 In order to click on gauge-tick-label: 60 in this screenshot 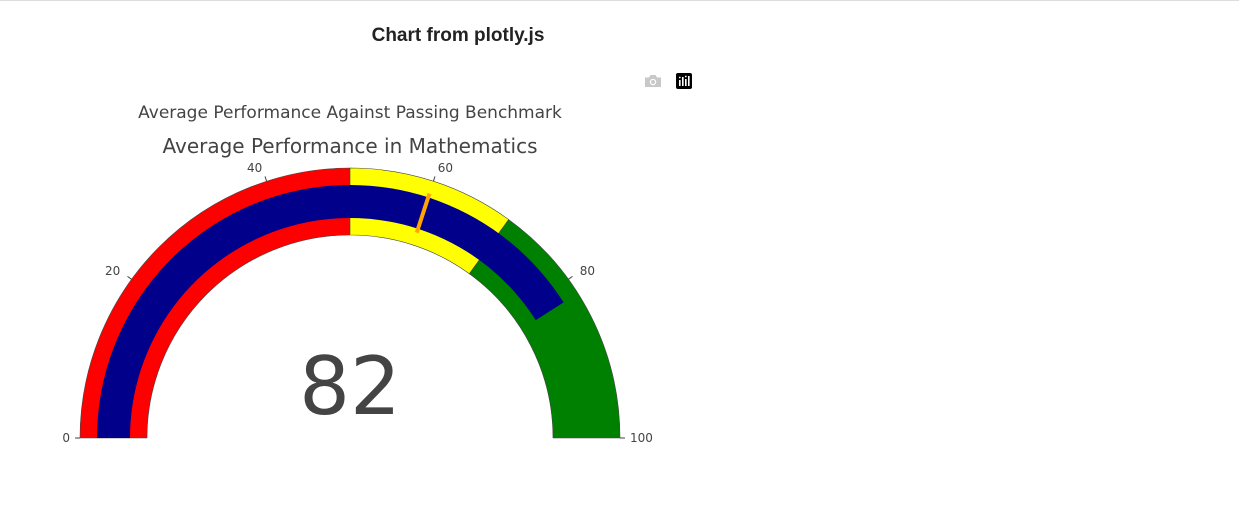, I will do `click(445, 168)`.